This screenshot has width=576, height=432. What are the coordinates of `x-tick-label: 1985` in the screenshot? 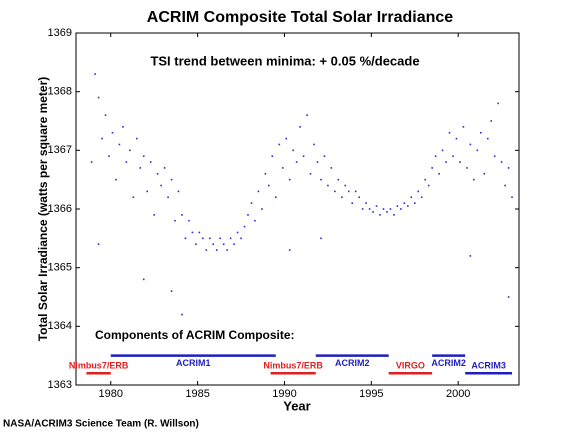 It's located at (197, 394).